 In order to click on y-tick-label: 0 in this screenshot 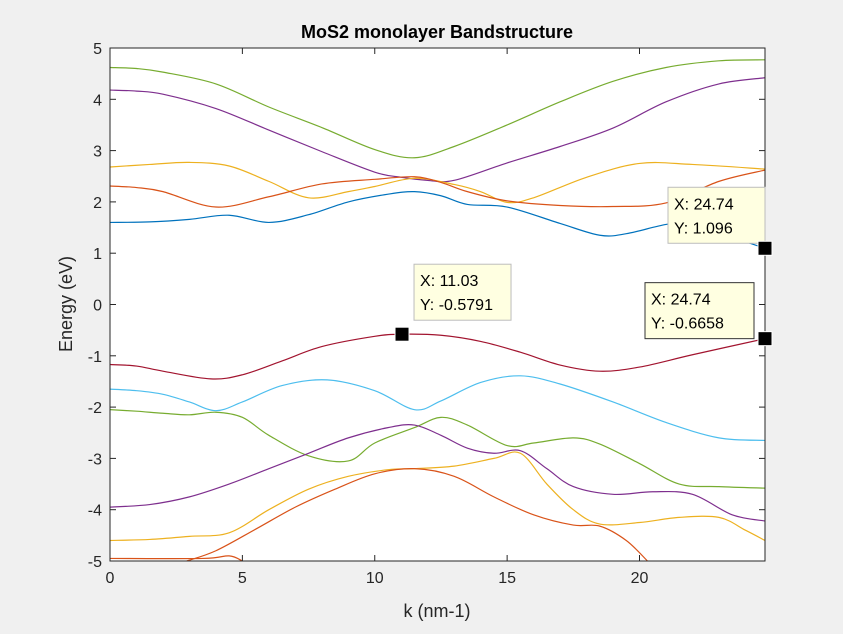, I will do `click(97, 306)`.